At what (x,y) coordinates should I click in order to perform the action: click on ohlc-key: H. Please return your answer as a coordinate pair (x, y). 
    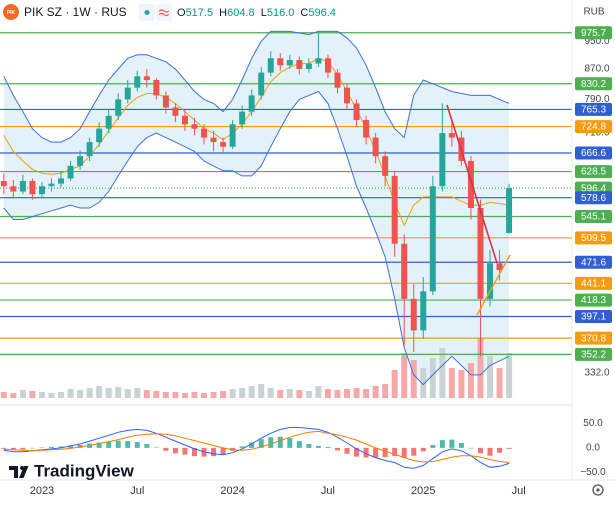
    Looking at the image, I should click on (223, 13).